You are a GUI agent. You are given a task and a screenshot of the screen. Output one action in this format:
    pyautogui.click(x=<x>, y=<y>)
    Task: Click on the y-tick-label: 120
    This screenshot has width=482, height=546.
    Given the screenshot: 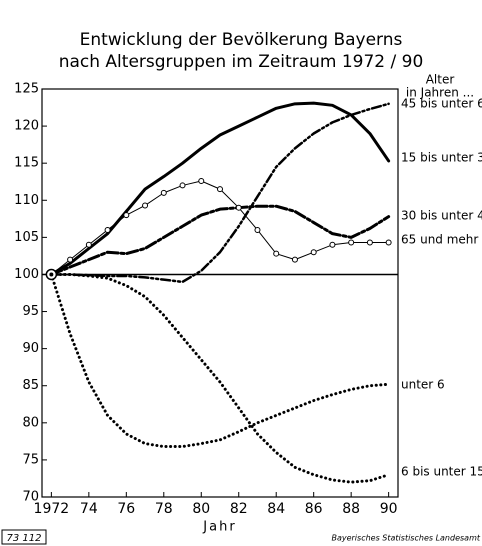 What is the action you would take?
    pyautogui.click(x=26, y=126)
    